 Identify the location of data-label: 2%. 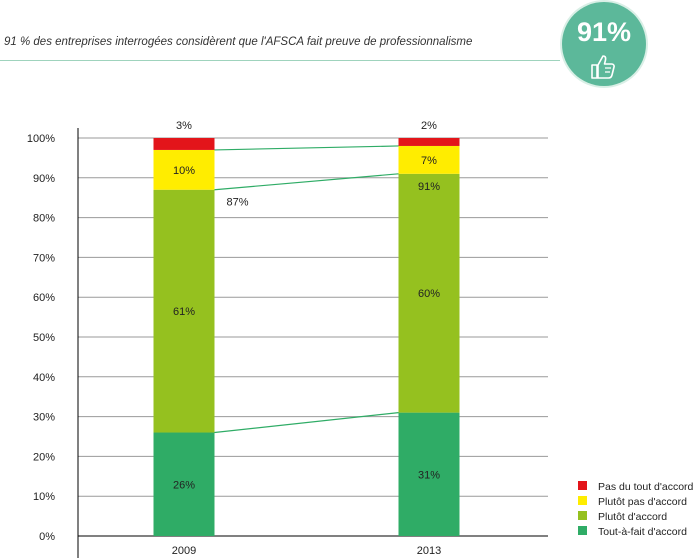
(429, 126).